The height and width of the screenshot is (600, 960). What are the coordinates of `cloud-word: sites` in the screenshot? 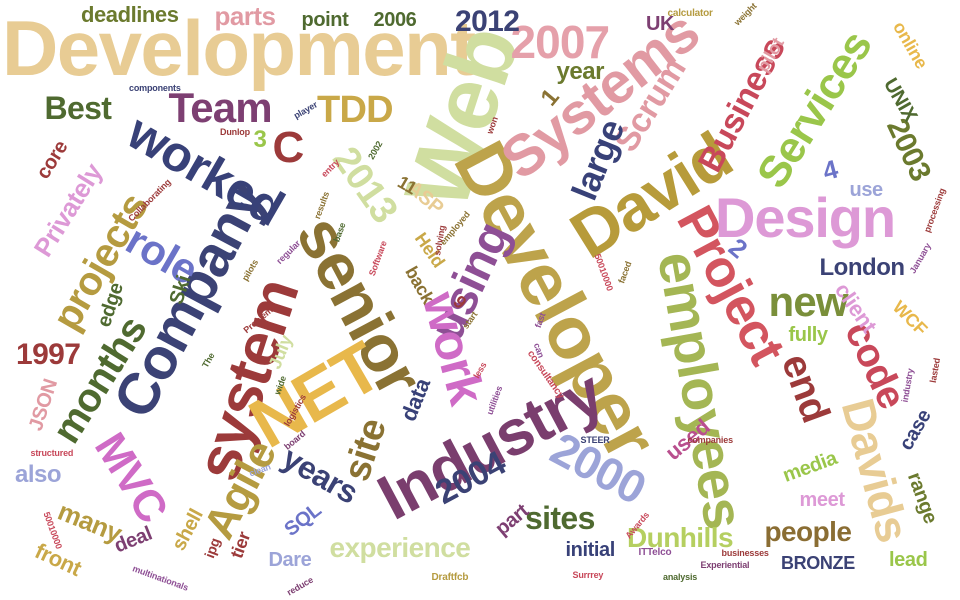 It's located at (560, 518).